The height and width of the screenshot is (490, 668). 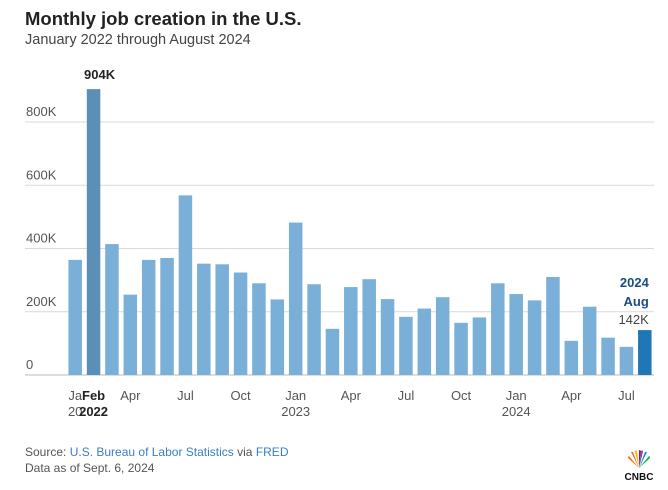 What do you see at coordinates (90, 468) in the screenshot?
I see `data-date-note: Data as of Sept. 6, 2024` at bounding box center [90, 468].